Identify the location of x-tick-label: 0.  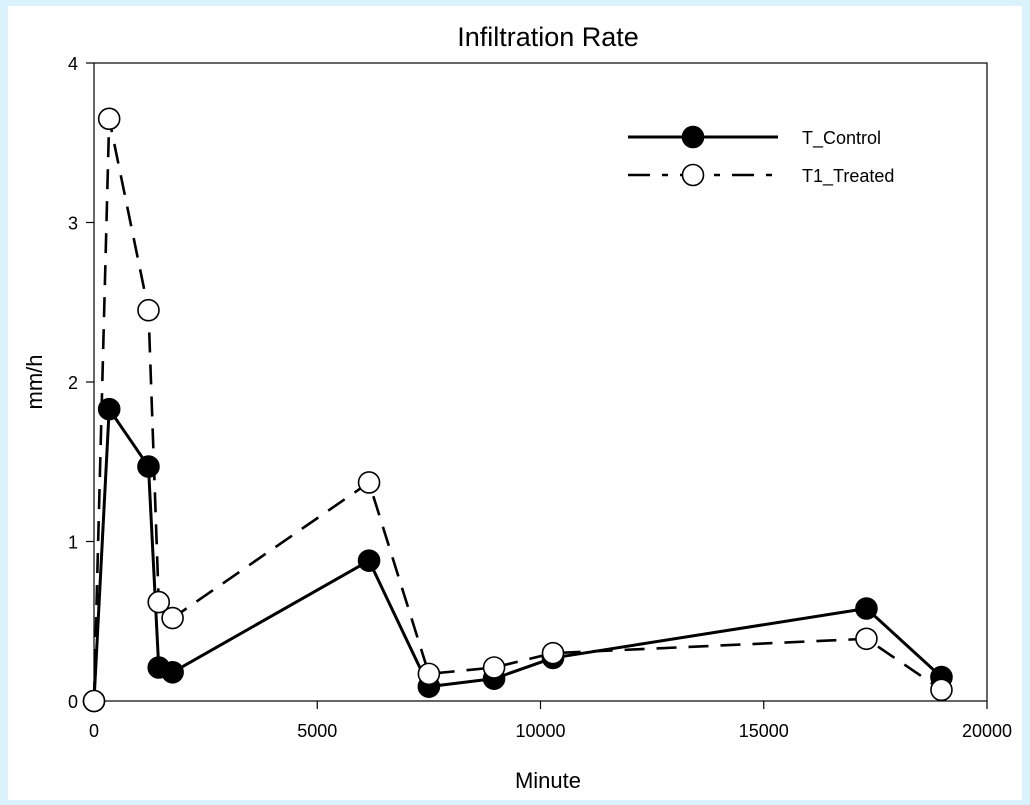
(94, 731).